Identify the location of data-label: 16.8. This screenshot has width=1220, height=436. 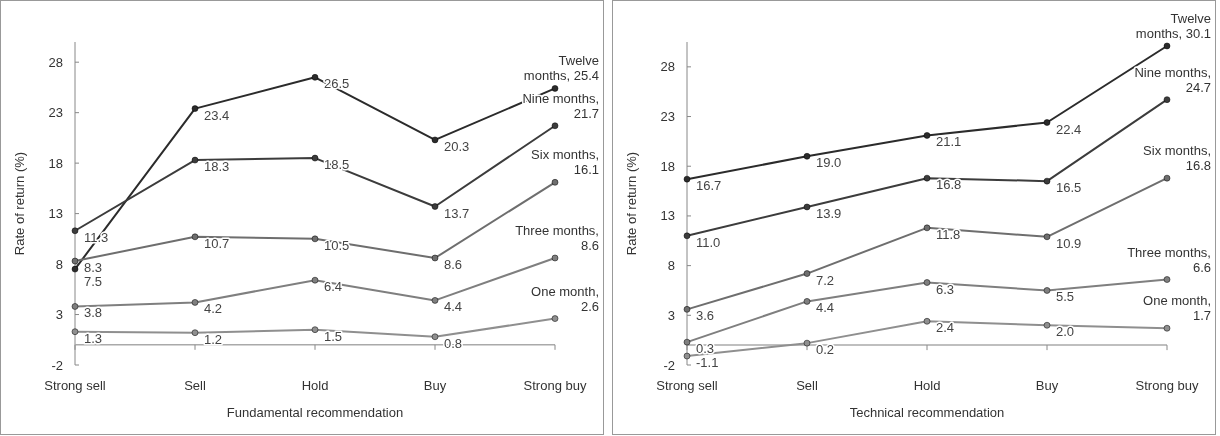
(949, 185).